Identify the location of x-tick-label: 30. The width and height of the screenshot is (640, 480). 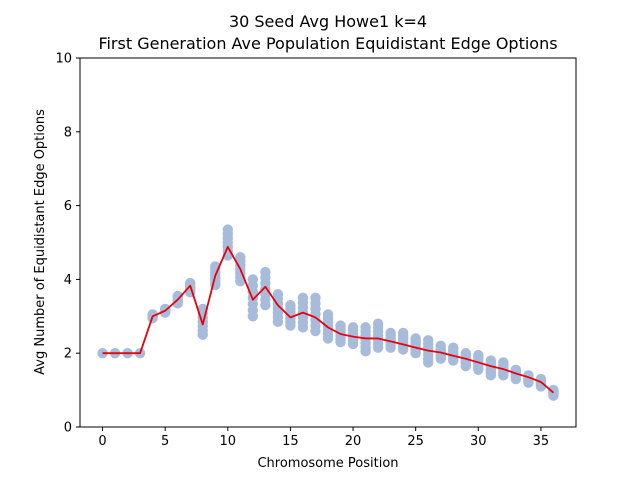
(478, 441).